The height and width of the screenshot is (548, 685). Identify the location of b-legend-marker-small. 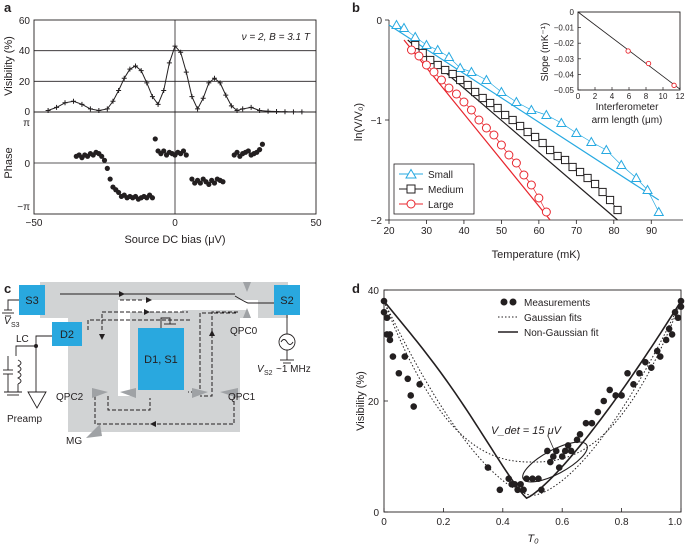
(411, 173).